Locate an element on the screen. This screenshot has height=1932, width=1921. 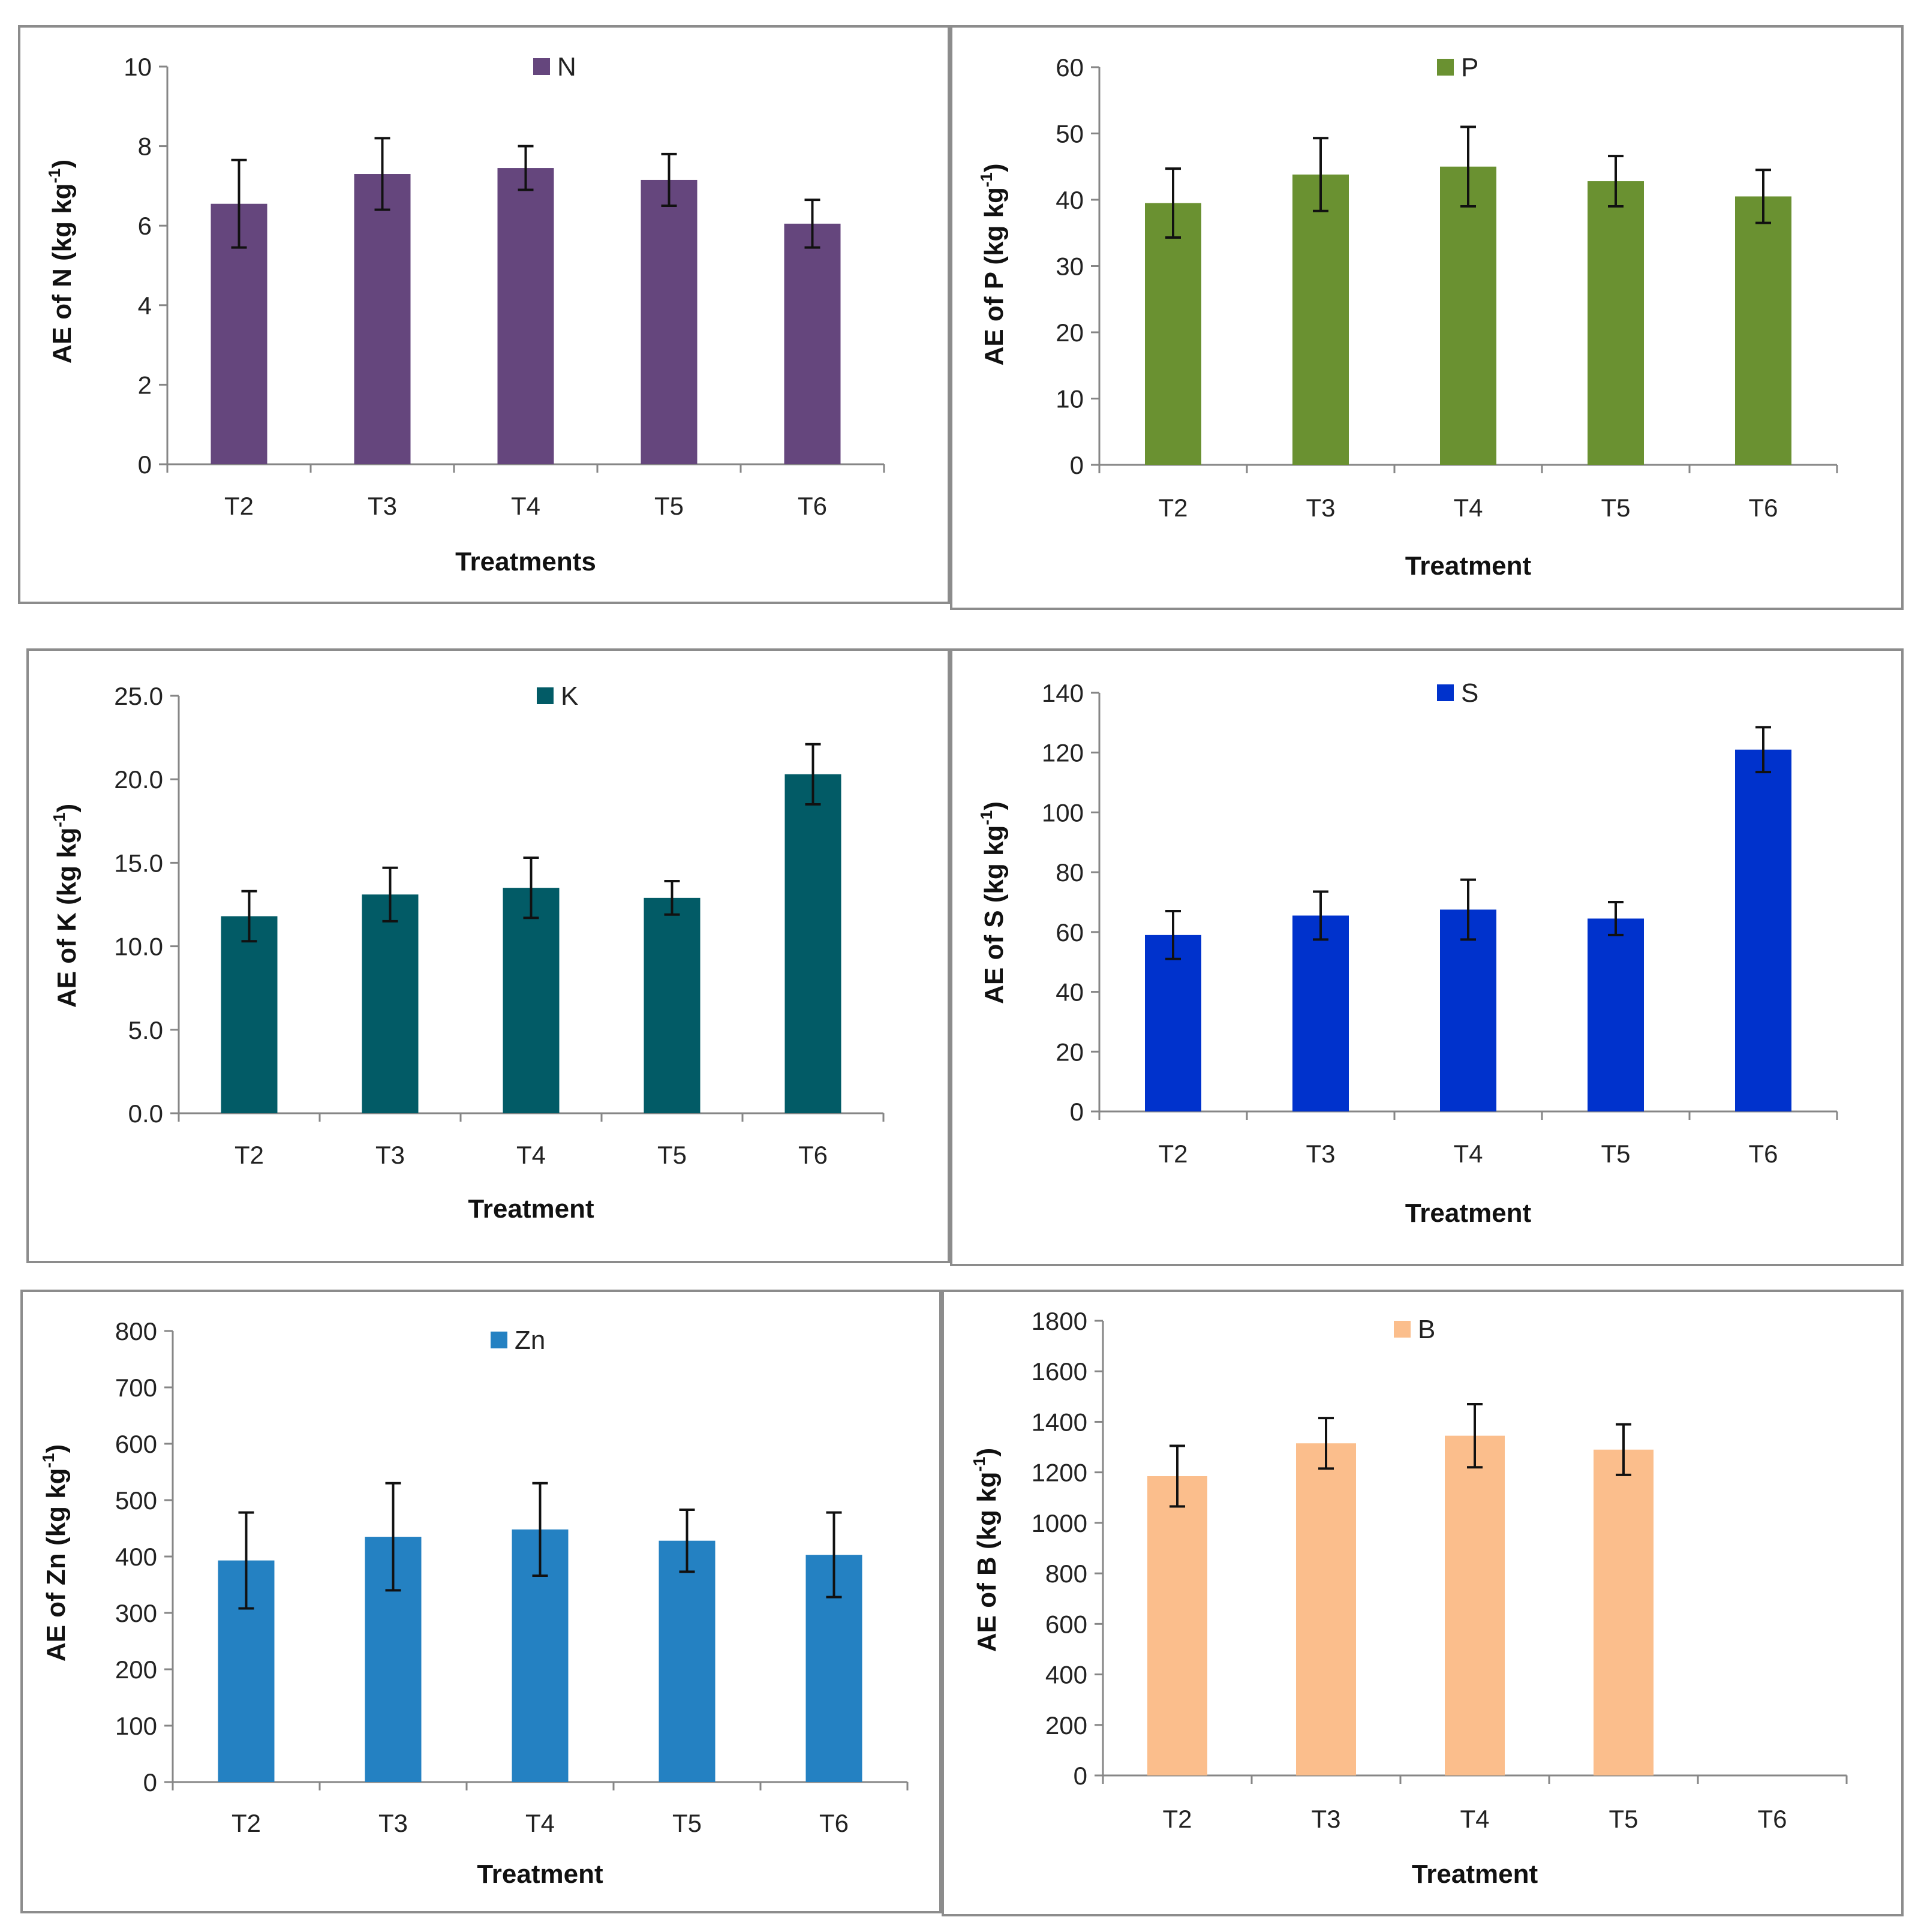
y-tick-label: 600 is located at coordinates (136, 1444).